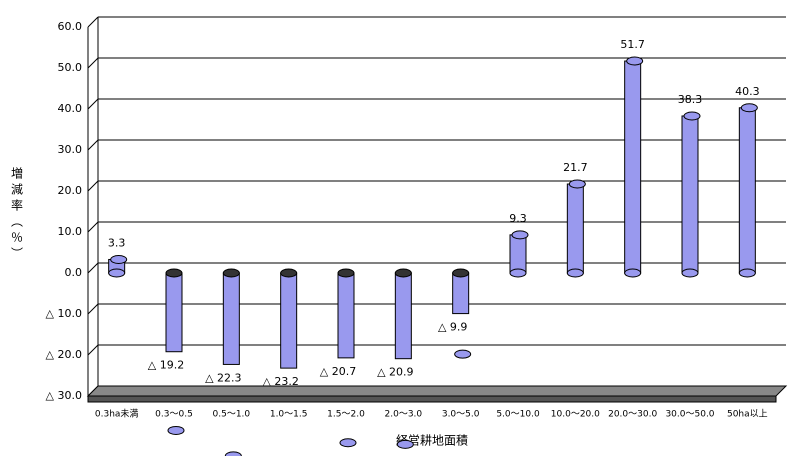 The height and width of the screenshot is (460, 800). I want to click on x-tick-label: 0.3ha未満, so click(117, 414).